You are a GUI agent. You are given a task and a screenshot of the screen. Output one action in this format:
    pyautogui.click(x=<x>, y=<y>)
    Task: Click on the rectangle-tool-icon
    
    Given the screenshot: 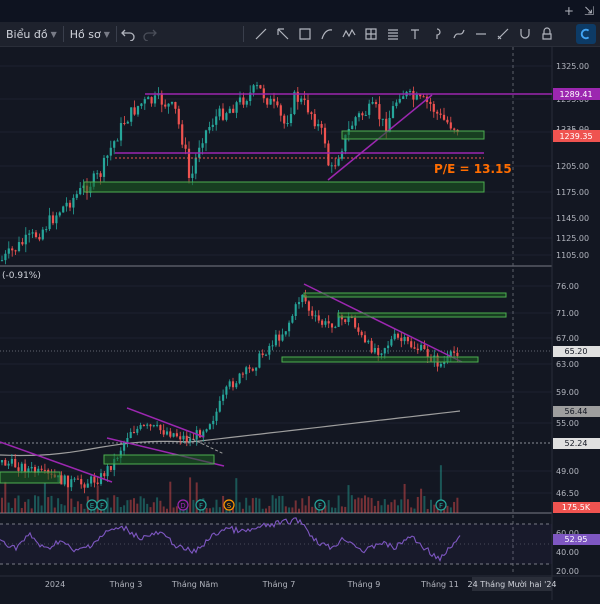 What is the action you would take?
    pyautogui.click(x=305, y=34)
    